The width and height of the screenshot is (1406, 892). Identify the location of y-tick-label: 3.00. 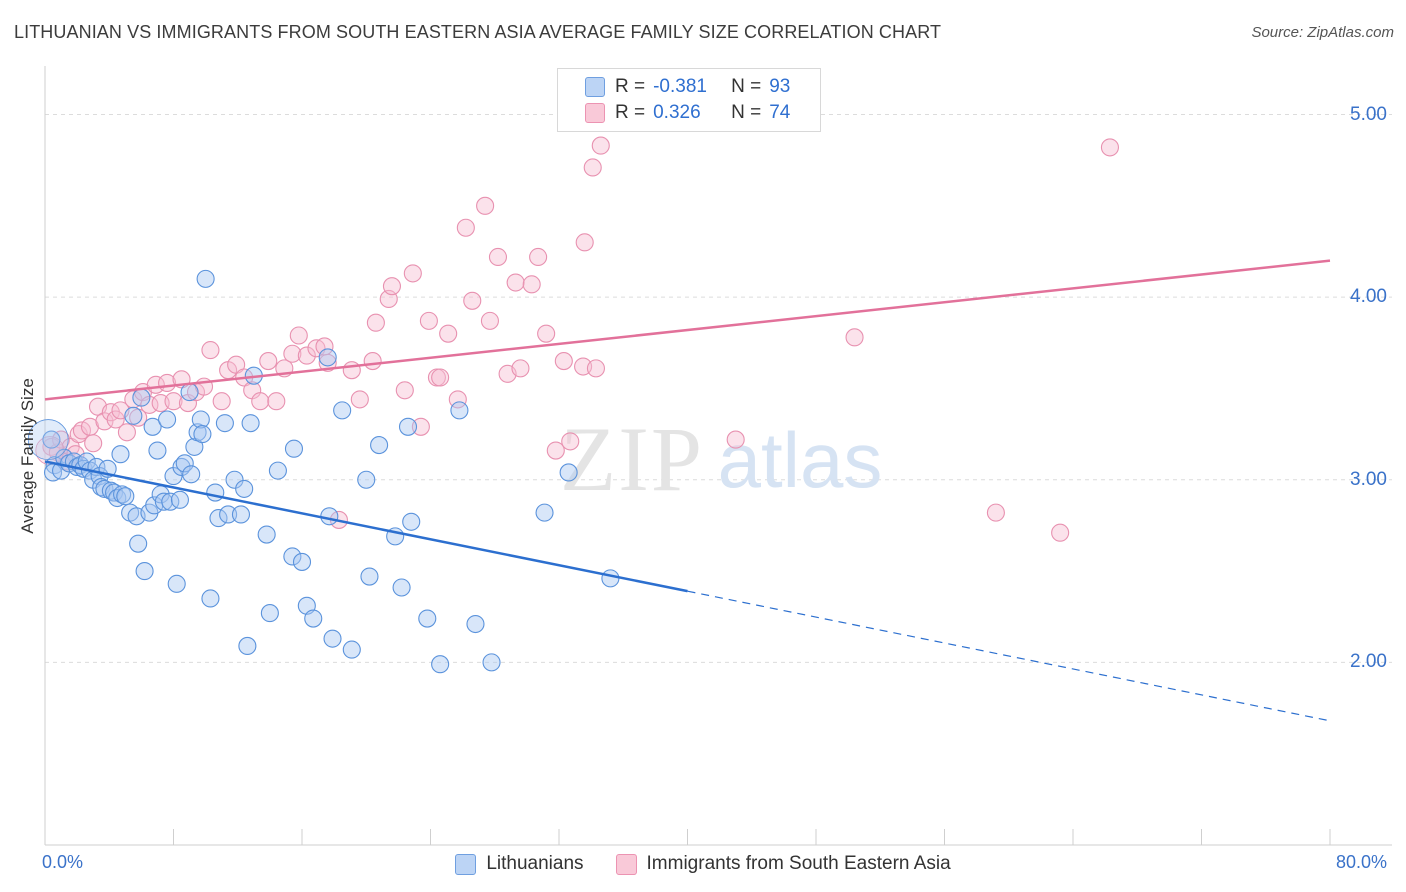
(1368, 479).